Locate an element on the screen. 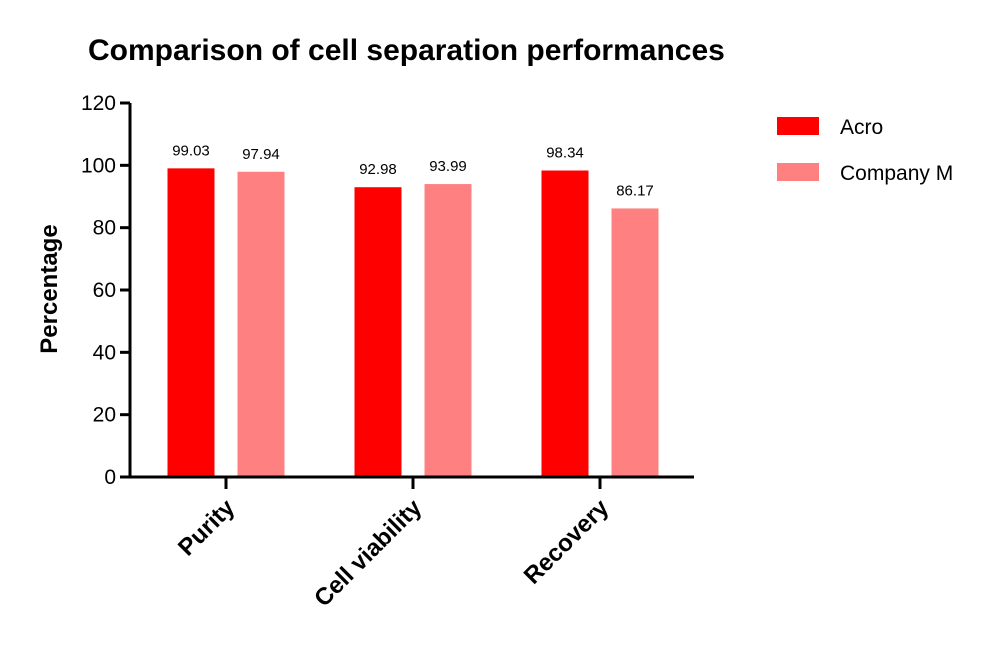  data-label: 97.94 is located at coordinates (261, 154).